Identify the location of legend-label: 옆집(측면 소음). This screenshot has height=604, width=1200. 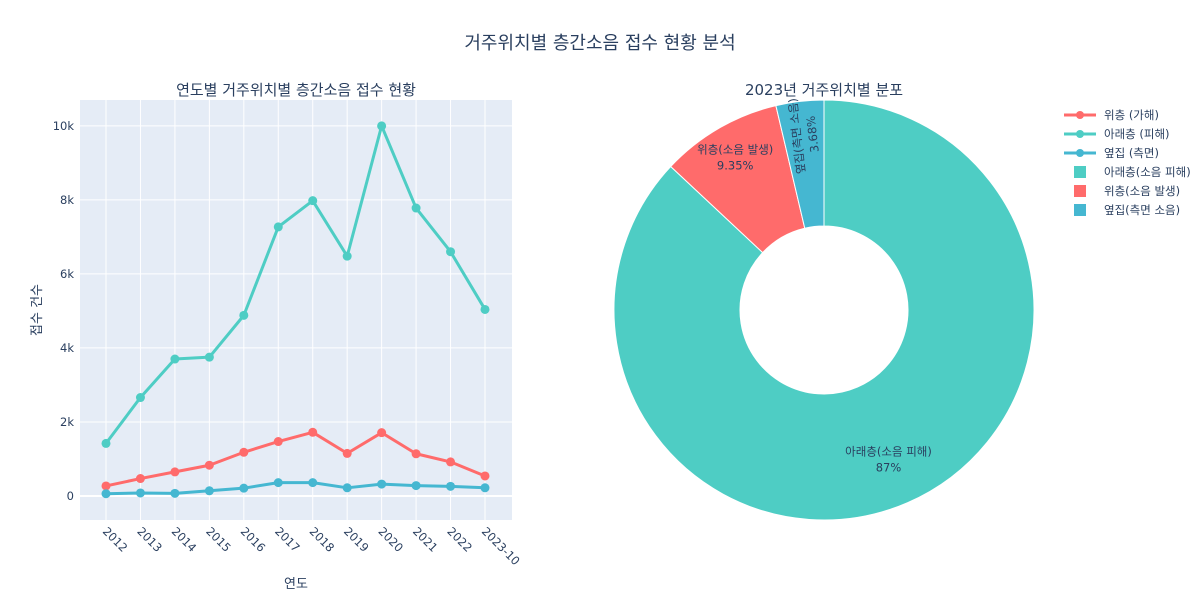
(1142, 210).